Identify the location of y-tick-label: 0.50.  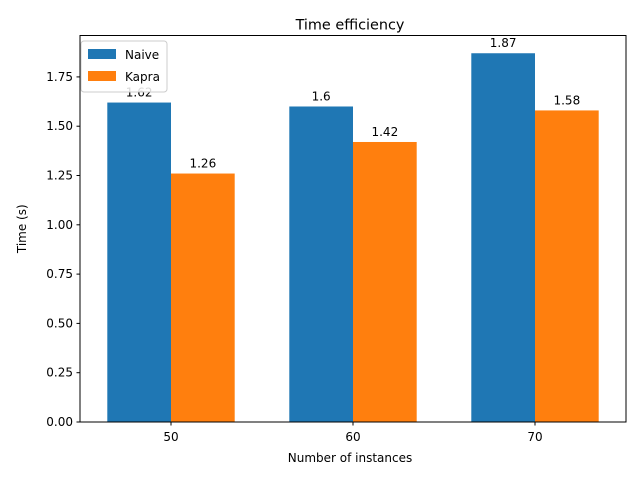
(59, 323).